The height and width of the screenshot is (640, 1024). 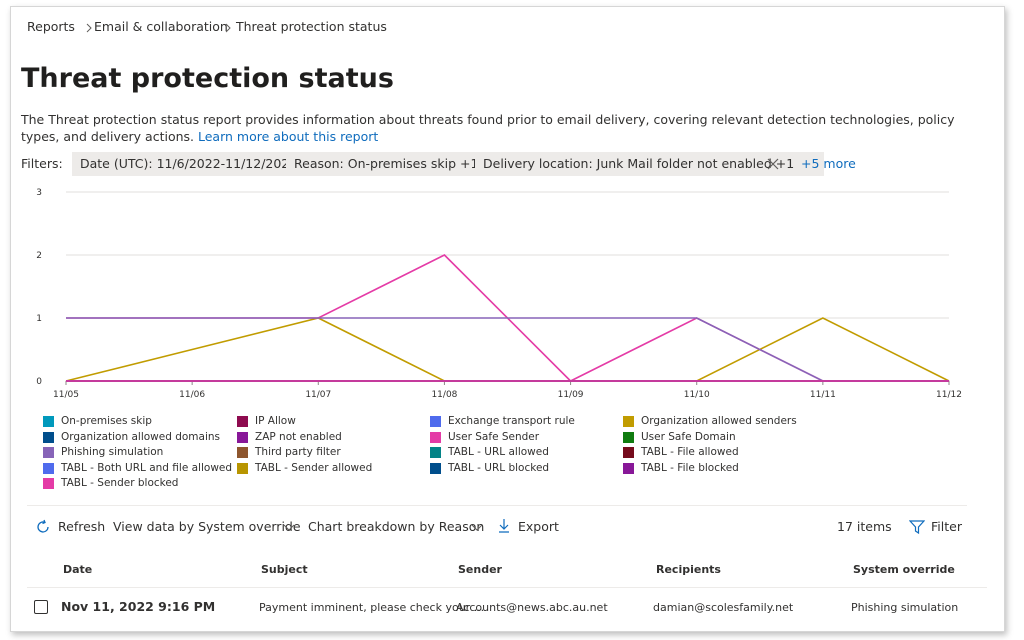 What do you see at coordinates (494, 436) in the screenshot?
I see `legend-label: User Safe Sender` at bounding box center [494, 436].